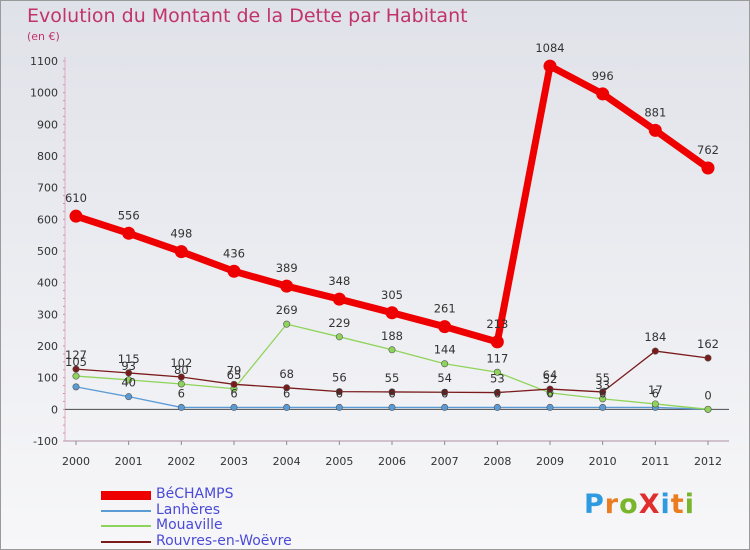 The width and height of the screenshot is (750, 550). What do you see at coordinates (707, 395) in the screenshot?
I see `data-label: 0` at bounding box center [707, 395].